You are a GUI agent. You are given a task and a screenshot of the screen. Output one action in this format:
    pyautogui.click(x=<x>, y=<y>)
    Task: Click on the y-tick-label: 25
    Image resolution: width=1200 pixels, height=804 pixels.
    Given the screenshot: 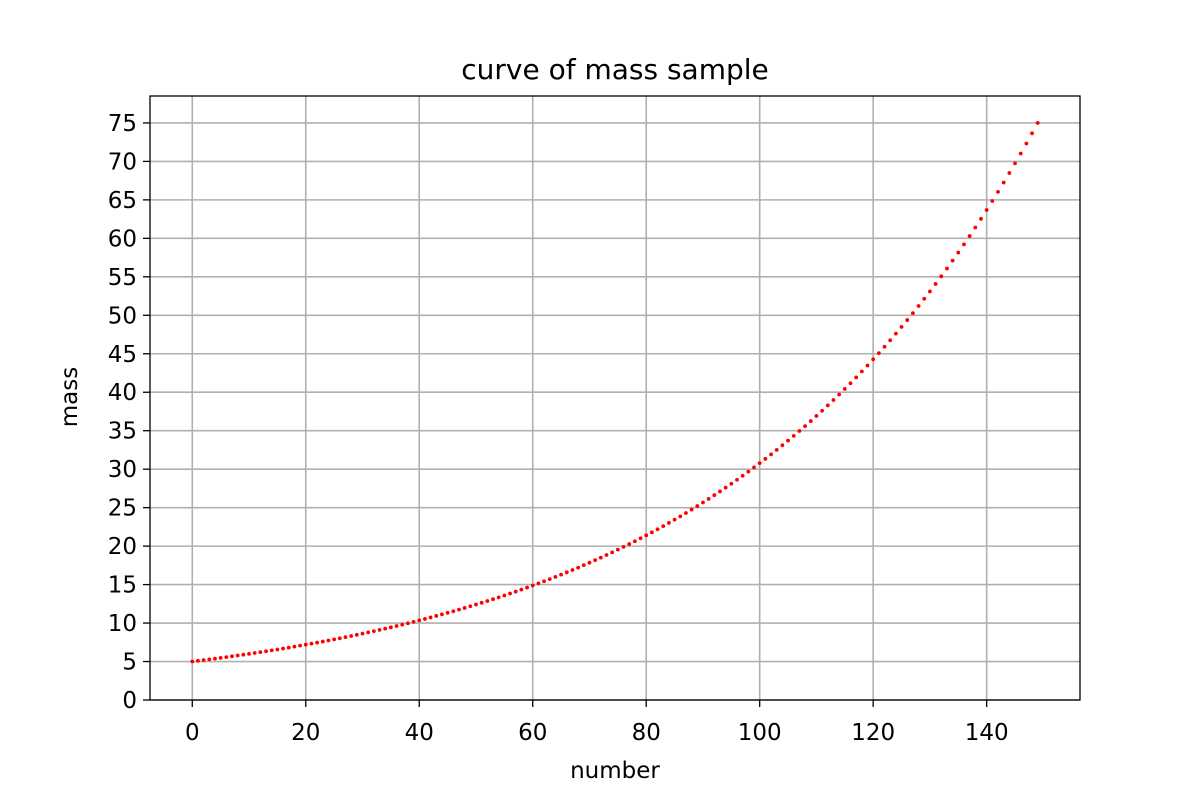 What is the action you would take?
    pyautogui.click(x=122, y=509)
    